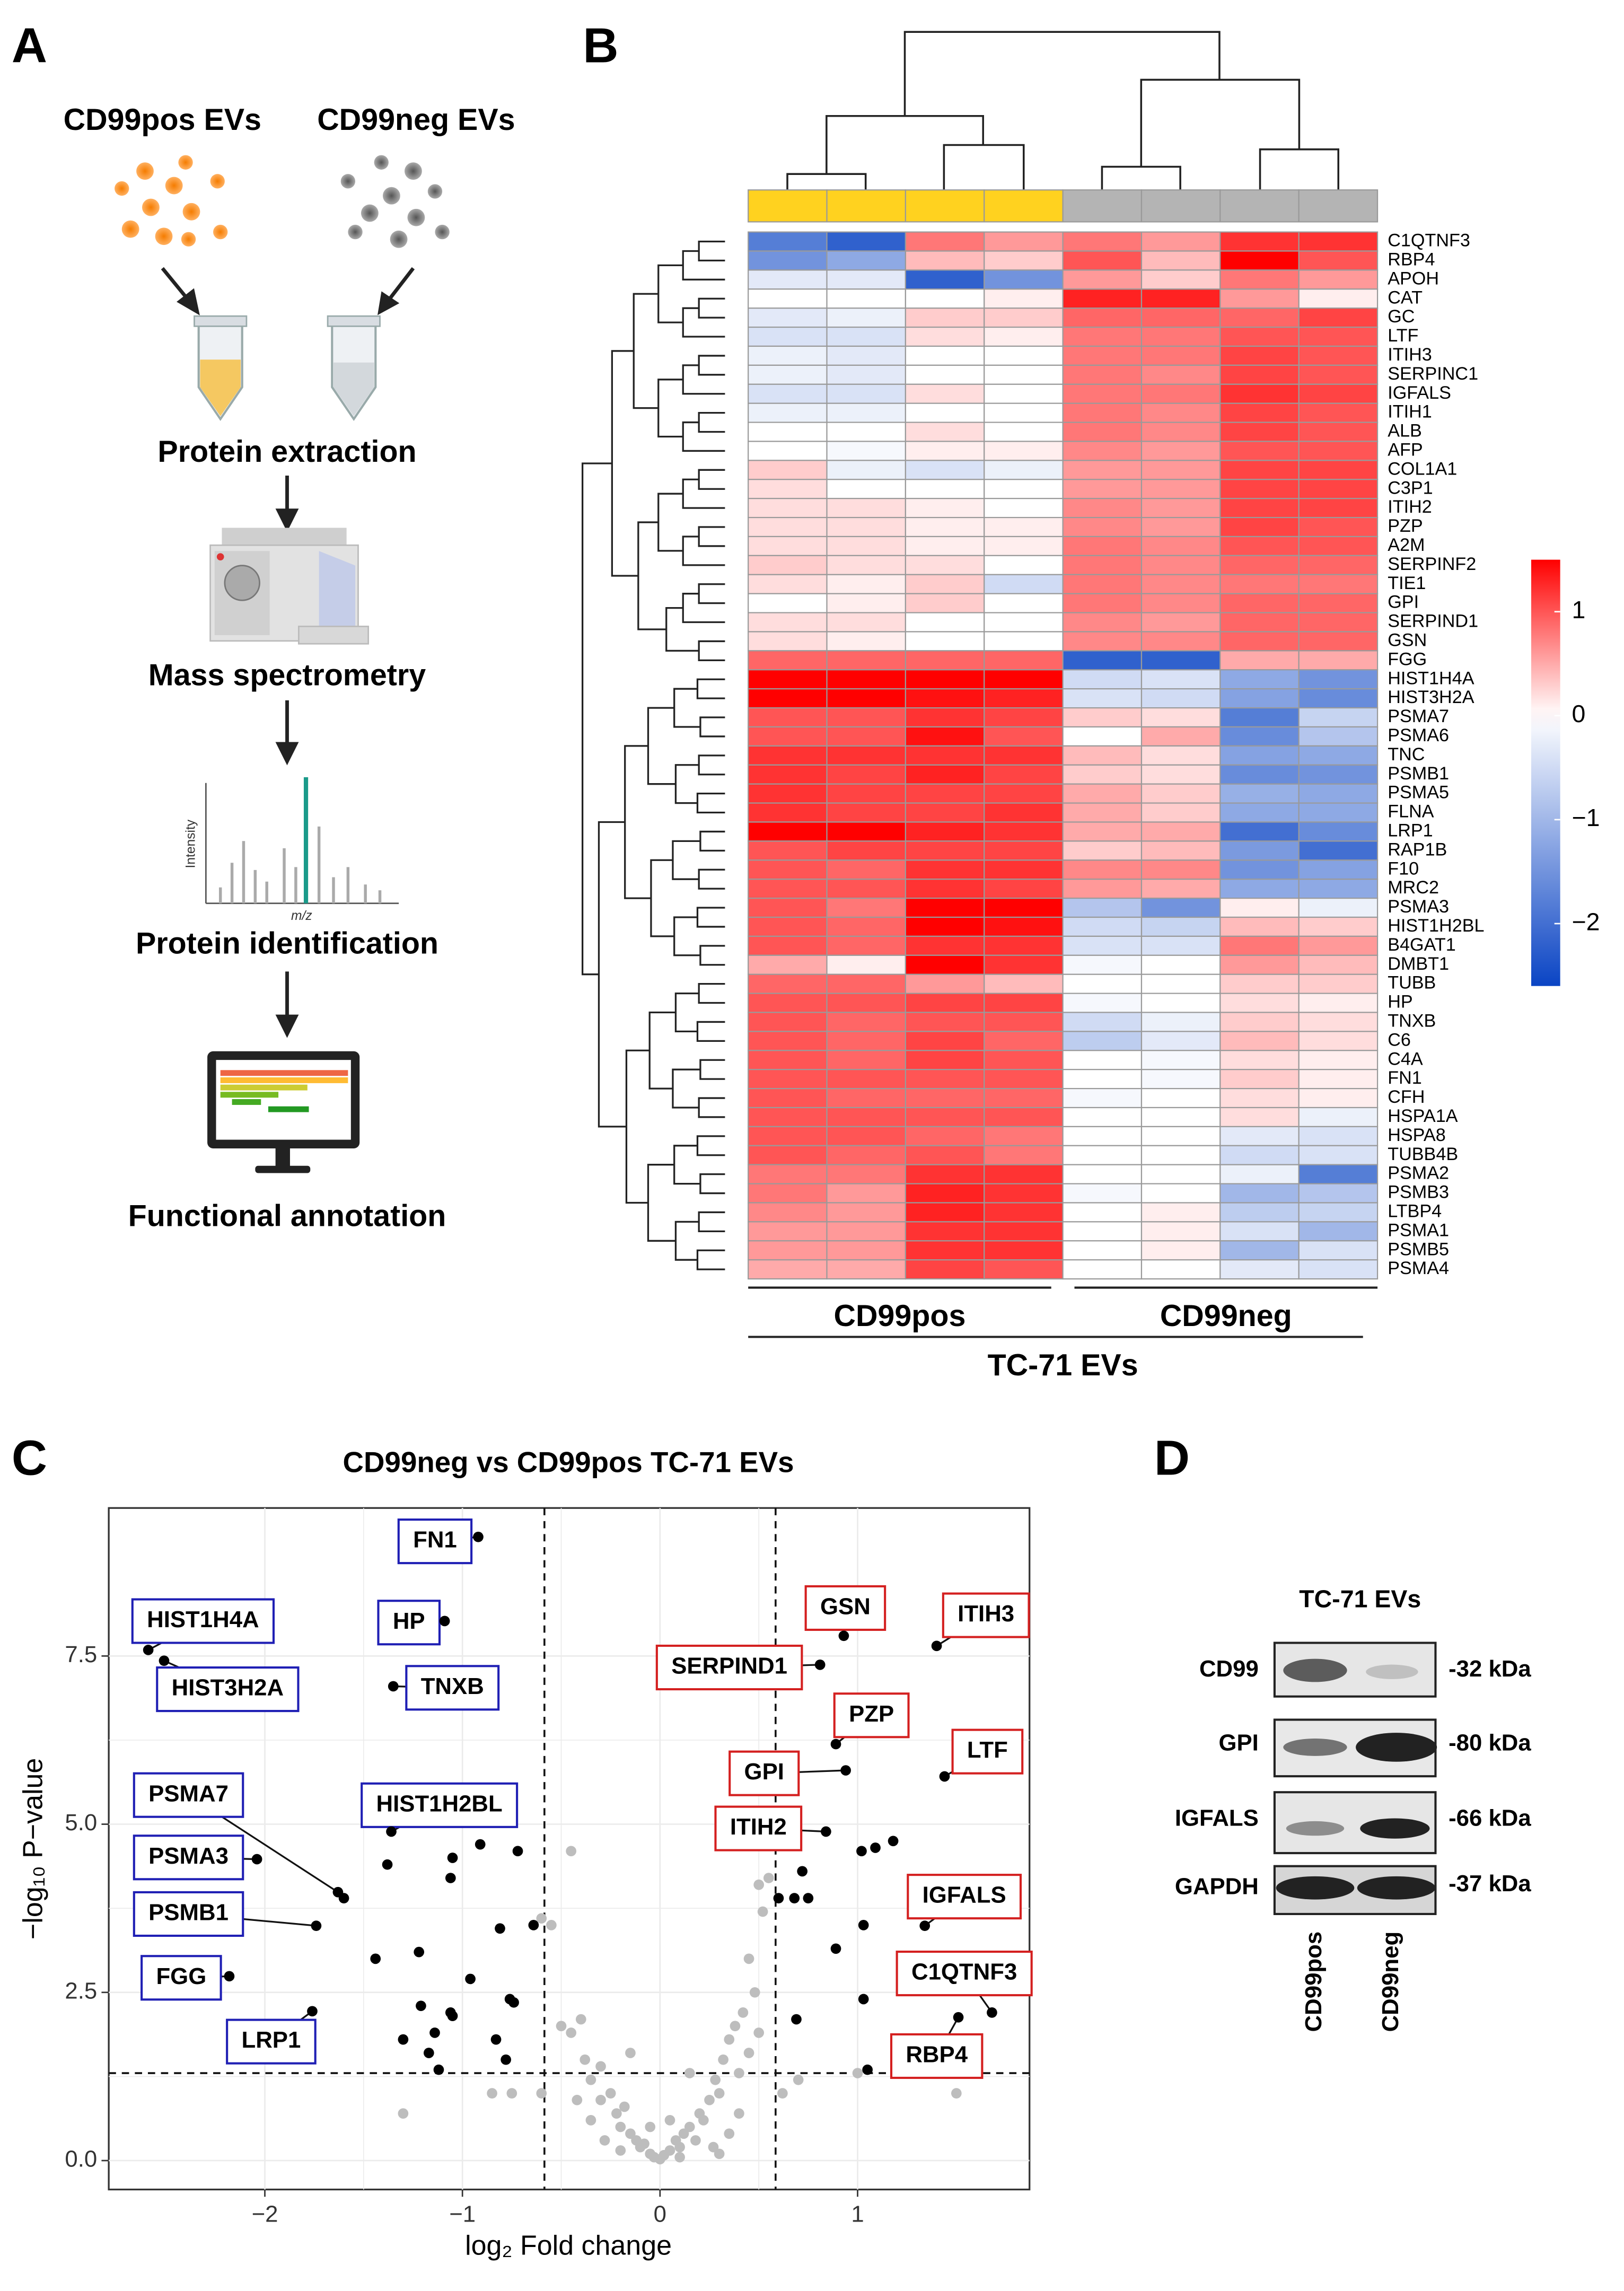  What do you see at coordinates (1418, 793) in the screenshot?
I see `row-label: PSMA5` at bounding box center [1418, 793].